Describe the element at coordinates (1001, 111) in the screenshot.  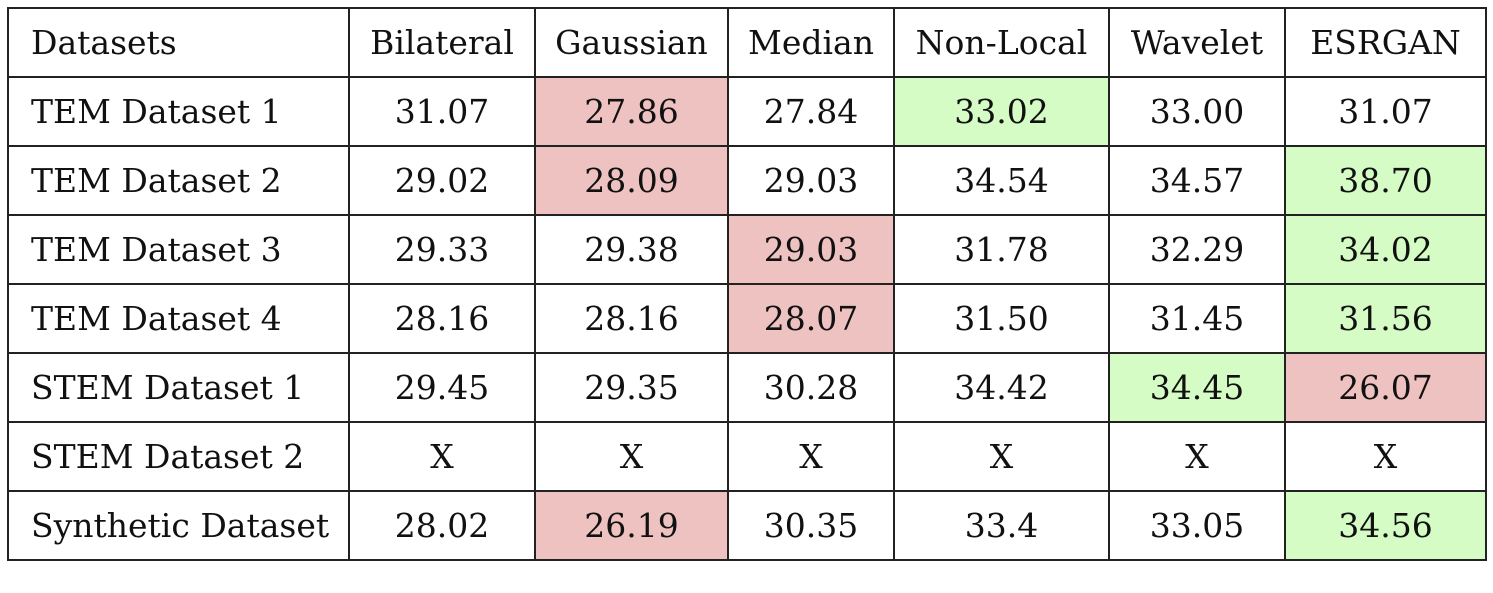
I see `table-cell: 33.02` at that location.